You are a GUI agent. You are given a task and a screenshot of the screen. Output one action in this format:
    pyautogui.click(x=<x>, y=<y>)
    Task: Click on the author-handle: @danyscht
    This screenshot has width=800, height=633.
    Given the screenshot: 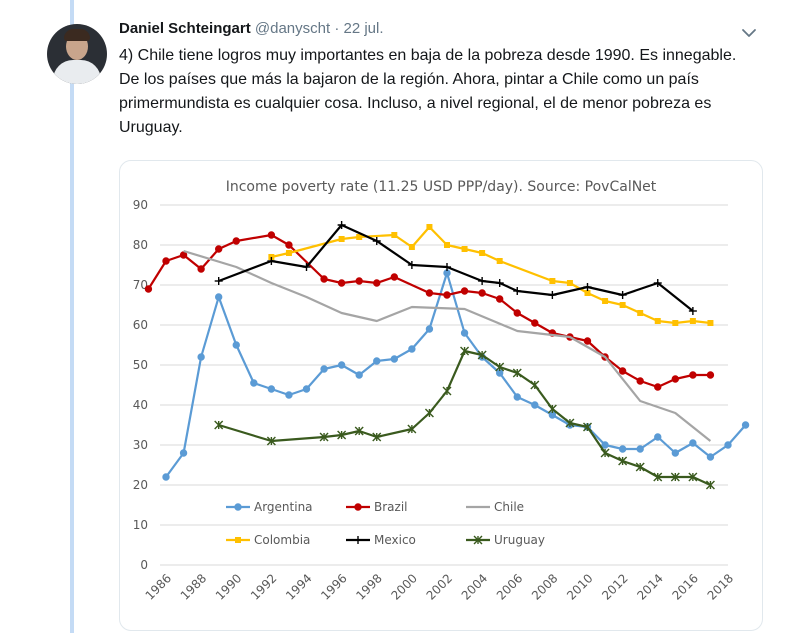 What is the action you would take?
    pyautogui.click(x=292, y=28)
    